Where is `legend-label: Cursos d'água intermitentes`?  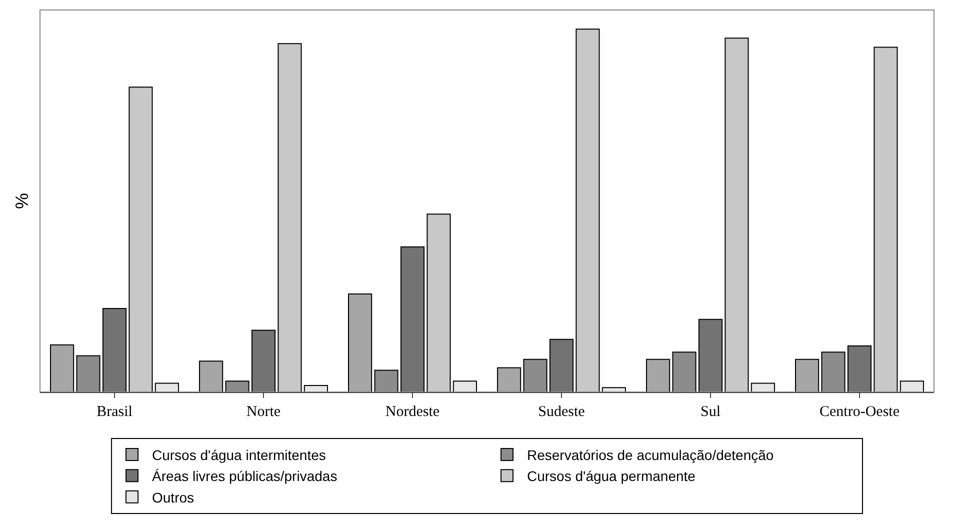 legend-label: Cursos d'água intermitentes is located at coordinates (239, 454).